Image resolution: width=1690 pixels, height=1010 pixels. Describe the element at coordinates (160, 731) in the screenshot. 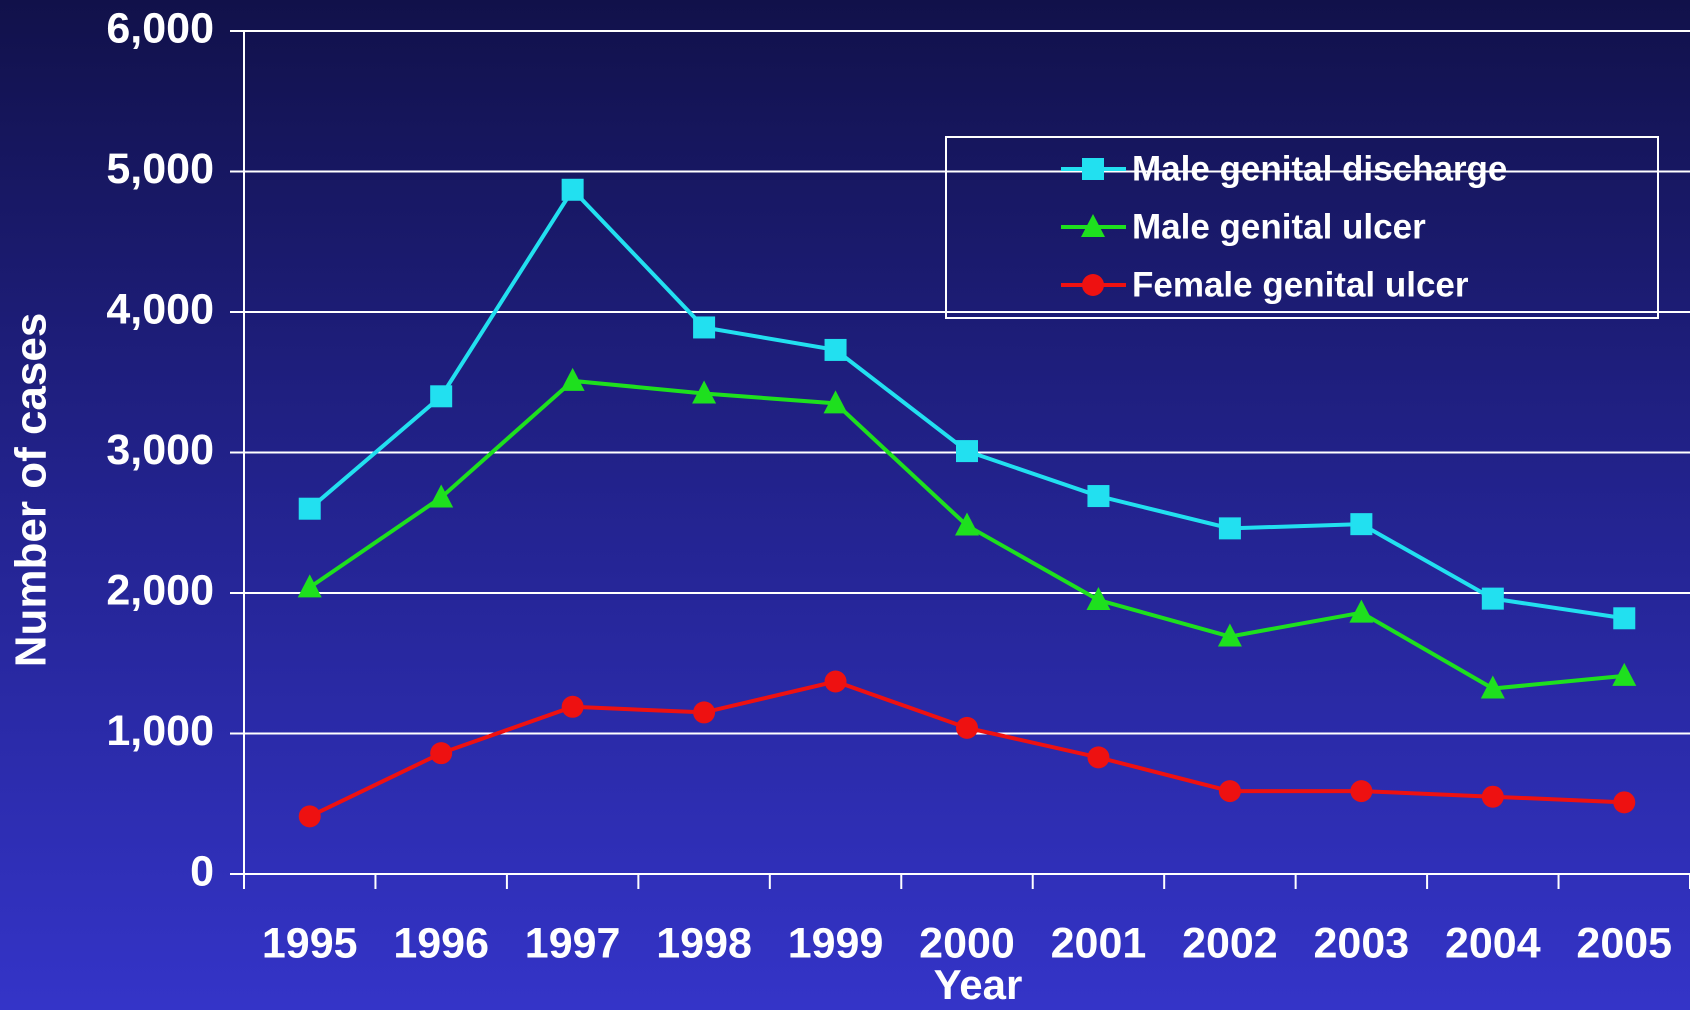

I see `y-tick-label: 1,000` at that location.